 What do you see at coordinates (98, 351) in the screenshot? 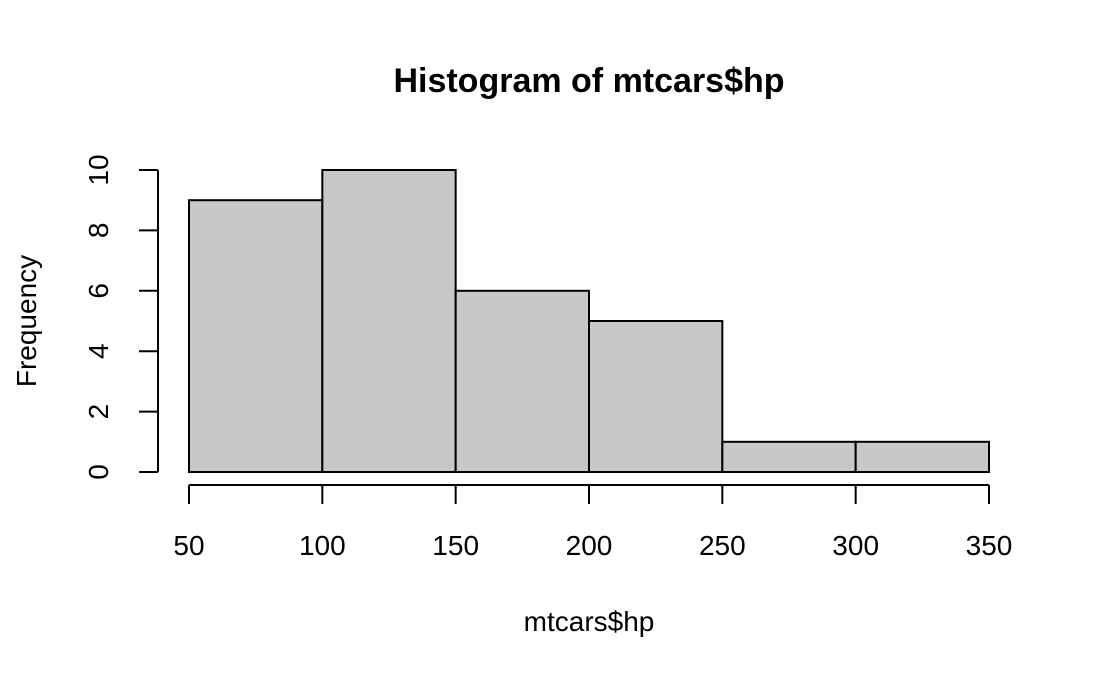
I see `y-tick-label-4: 4` at bounding box center [98, 351].